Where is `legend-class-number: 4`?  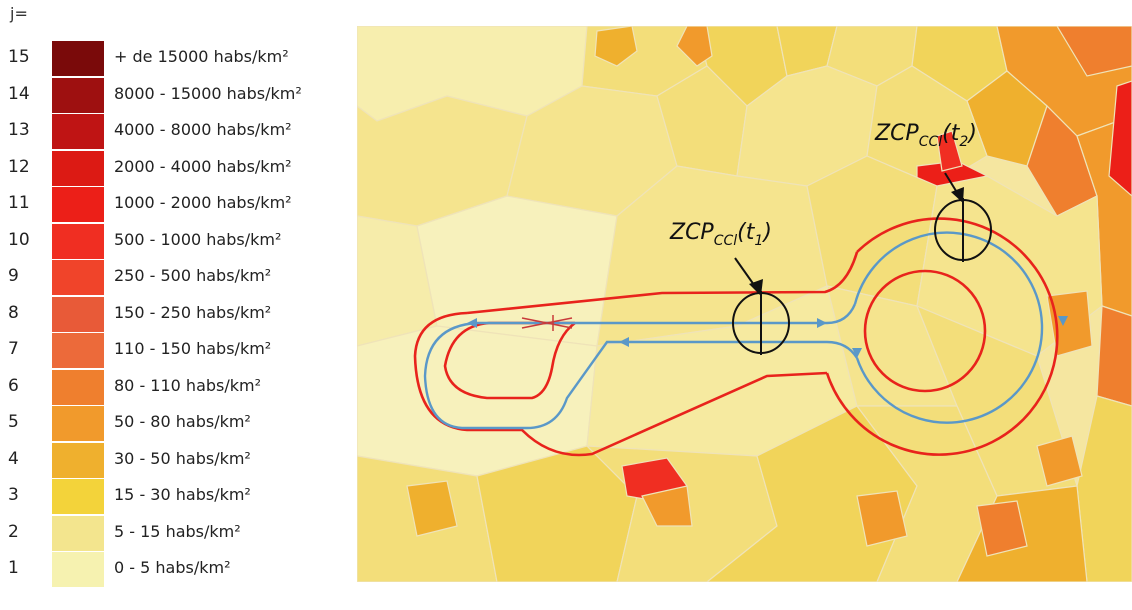 legend-class-number: 4 is located at coordinates (13, 458).